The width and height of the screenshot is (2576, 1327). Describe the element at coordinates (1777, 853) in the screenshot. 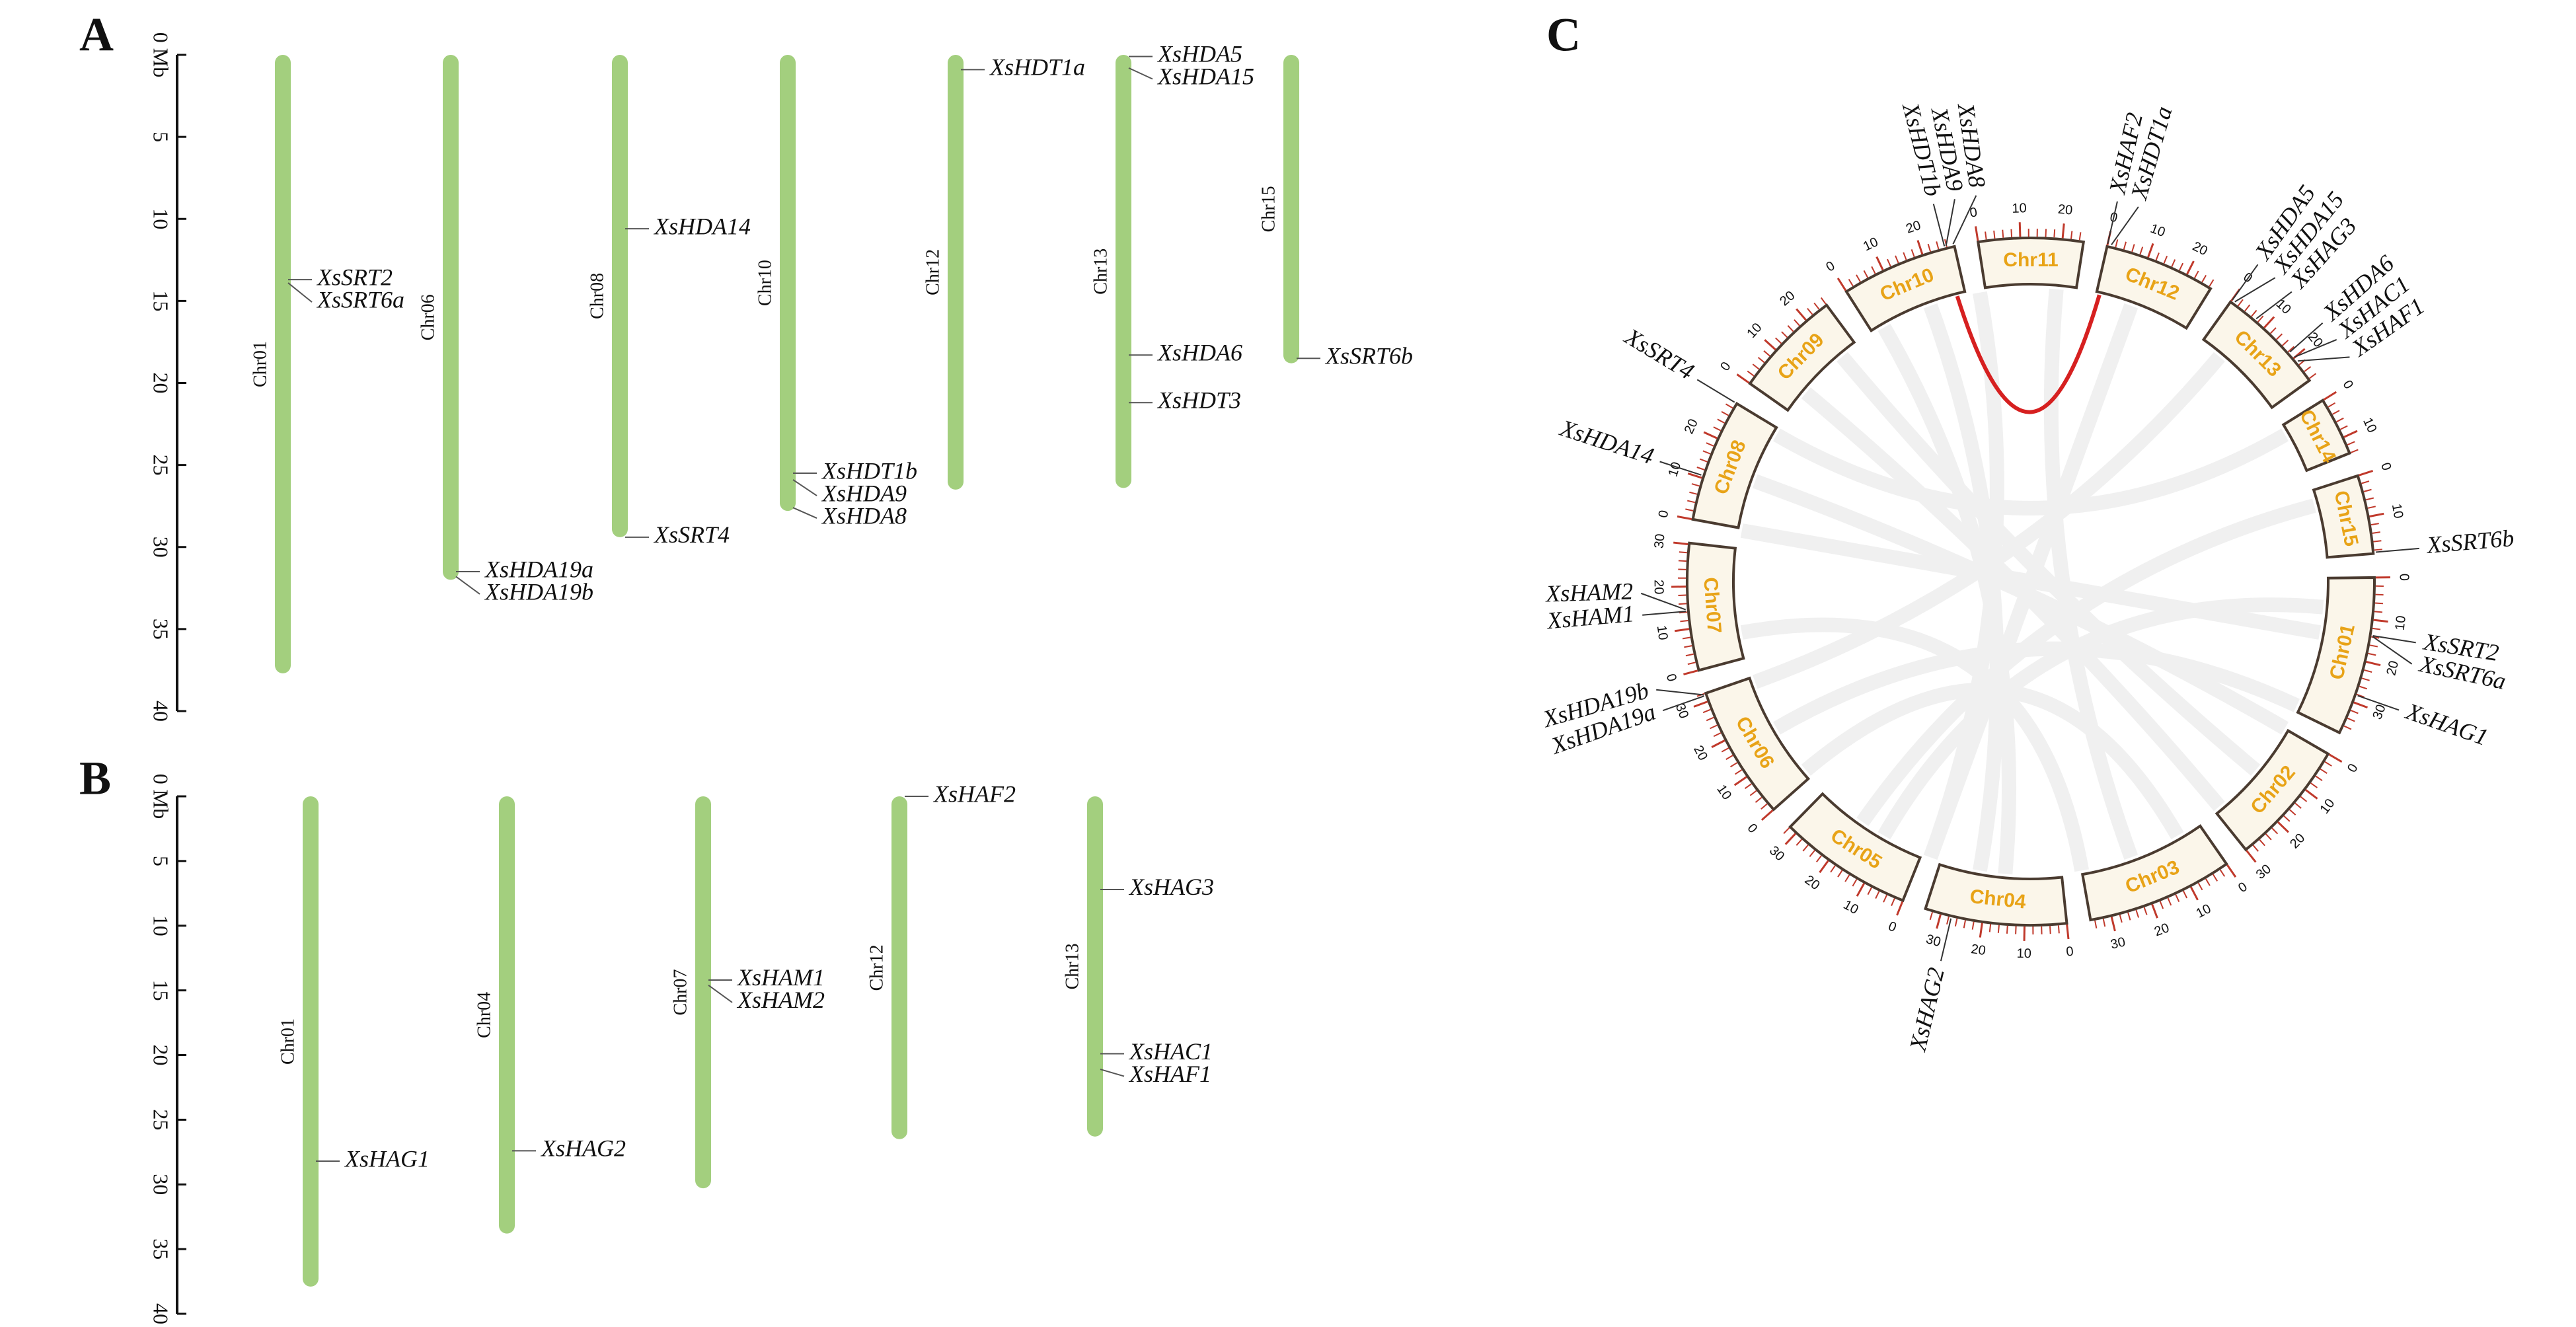

I see `tick-label: 30` at that location.